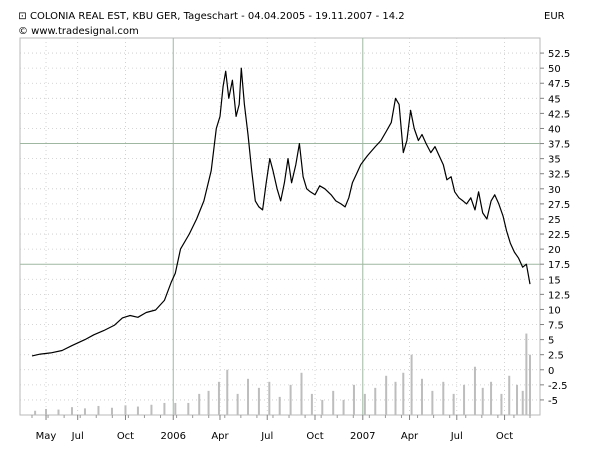  Describe the element at coordinates (553, 401) in the screenshot. I see `y-tick-label: -5` at that location.